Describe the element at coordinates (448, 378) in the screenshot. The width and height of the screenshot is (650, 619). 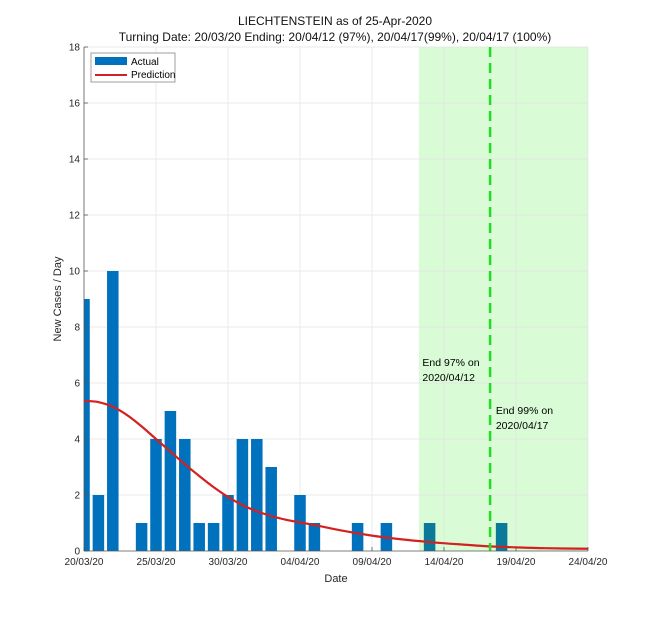
I see `annotation-text: 2020/04/12` at that location.